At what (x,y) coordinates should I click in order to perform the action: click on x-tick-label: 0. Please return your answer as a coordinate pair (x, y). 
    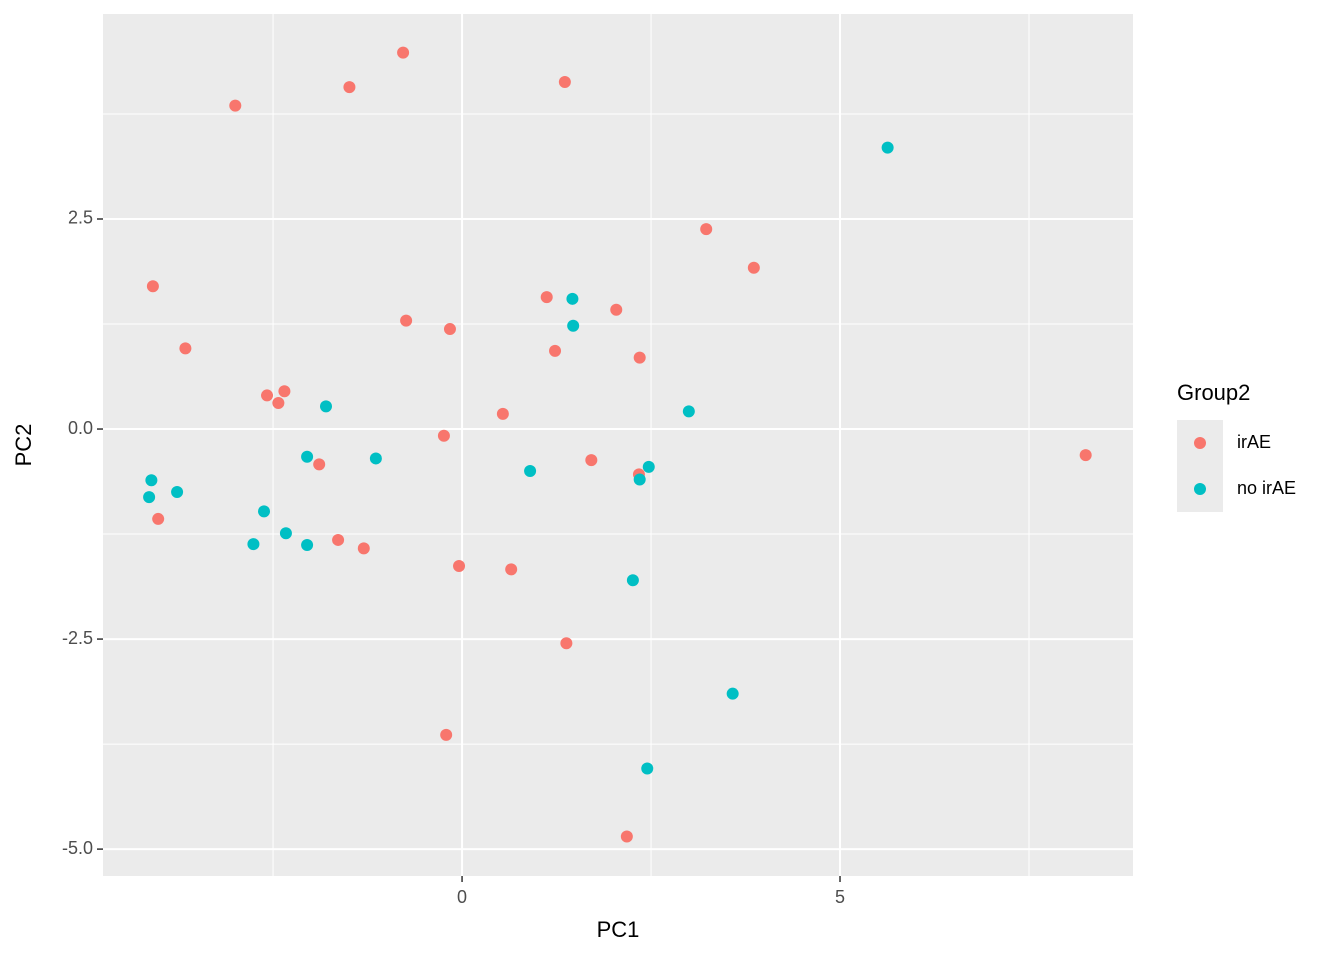
    Looking at the image, I should click on (462, 897).